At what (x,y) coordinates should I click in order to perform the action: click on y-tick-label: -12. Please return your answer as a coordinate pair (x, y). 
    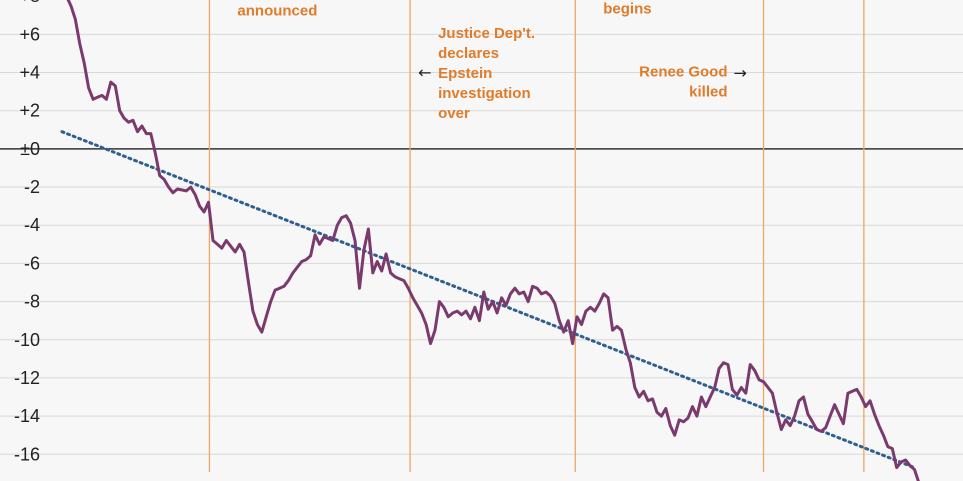
    Looking at the image, I should click on (27, 378).